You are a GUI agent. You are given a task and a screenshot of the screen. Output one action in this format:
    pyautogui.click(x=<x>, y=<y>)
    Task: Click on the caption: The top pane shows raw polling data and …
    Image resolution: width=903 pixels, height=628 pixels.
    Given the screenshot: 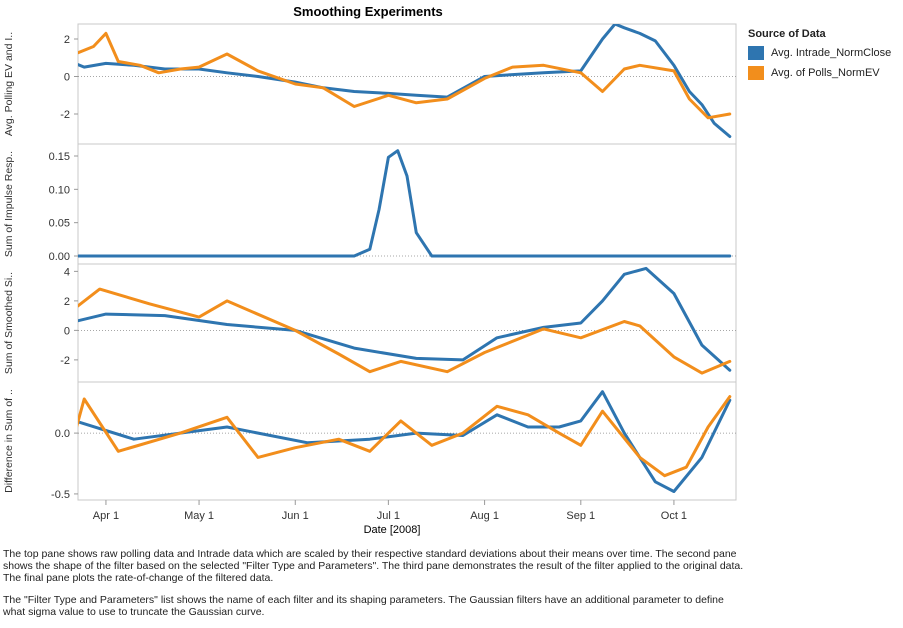 What is the action you would take?
    pyautogui.click(x=375, y=588)
    